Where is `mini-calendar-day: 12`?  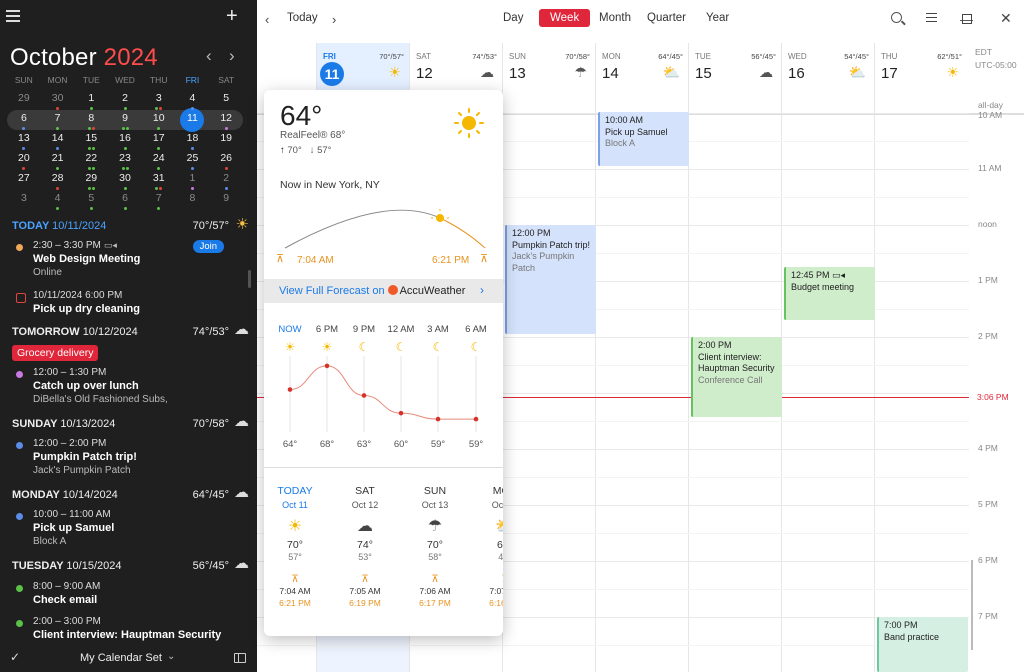 mini-calendar-day: 12 is located at coordinates (226, 120).